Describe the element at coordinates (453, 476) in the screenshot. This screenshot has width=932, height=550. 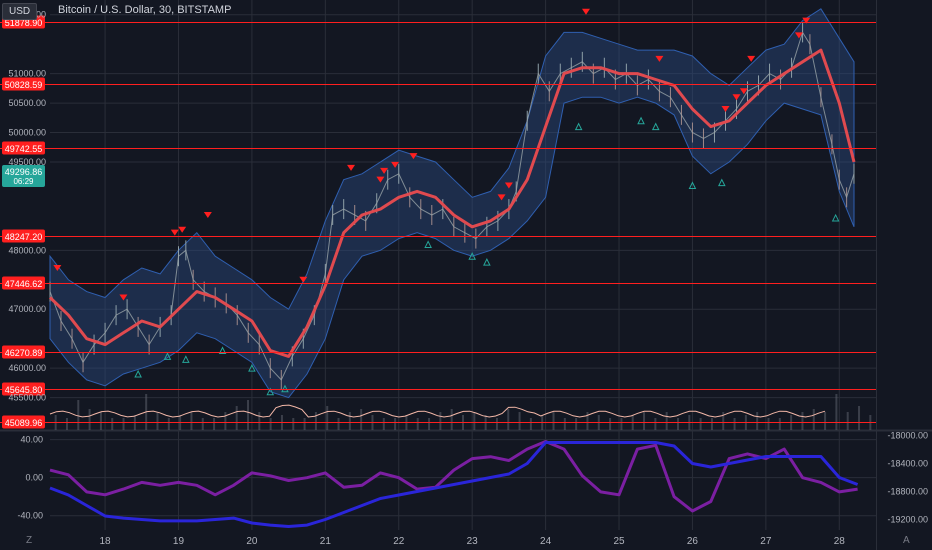
I see `oscillator-purple-line` at that location.